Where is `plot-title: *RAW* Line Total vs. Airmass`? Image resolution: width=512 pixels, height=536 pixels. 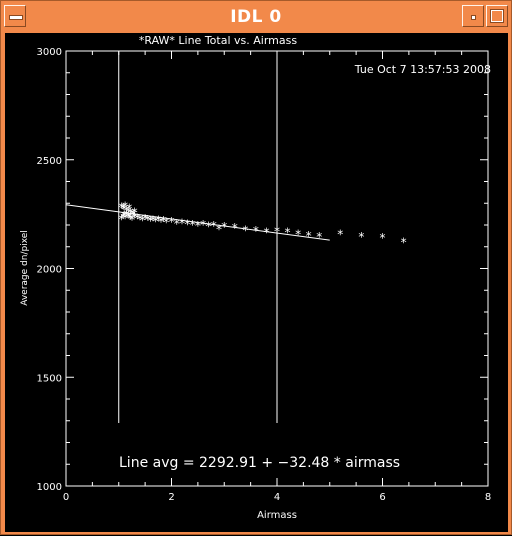 plot-title: *RAW* Line Total vs. Airmass is located at coordinates (218, 40).